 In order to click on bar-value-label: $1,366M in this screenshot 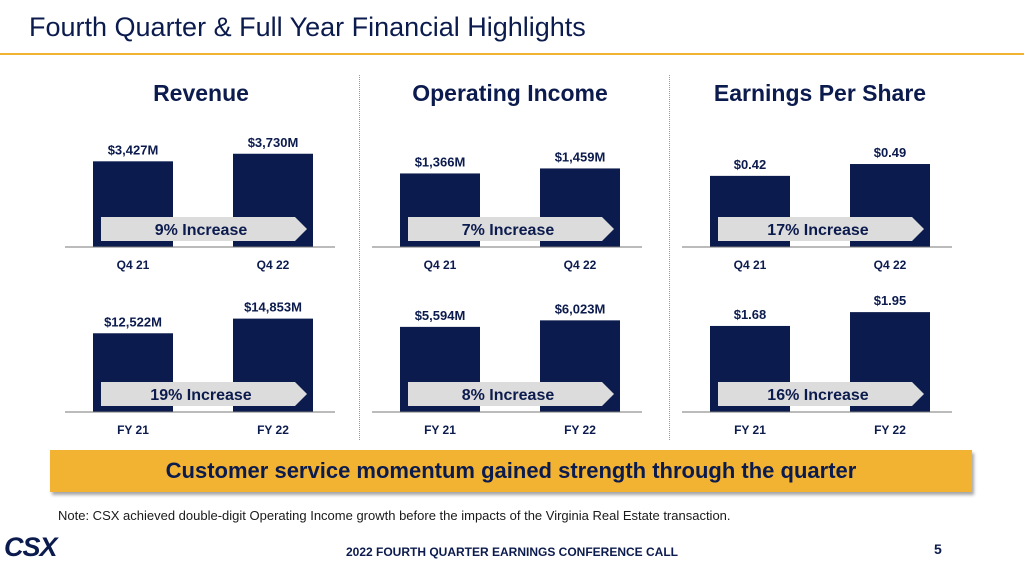, I will do `click(440, 161)`.